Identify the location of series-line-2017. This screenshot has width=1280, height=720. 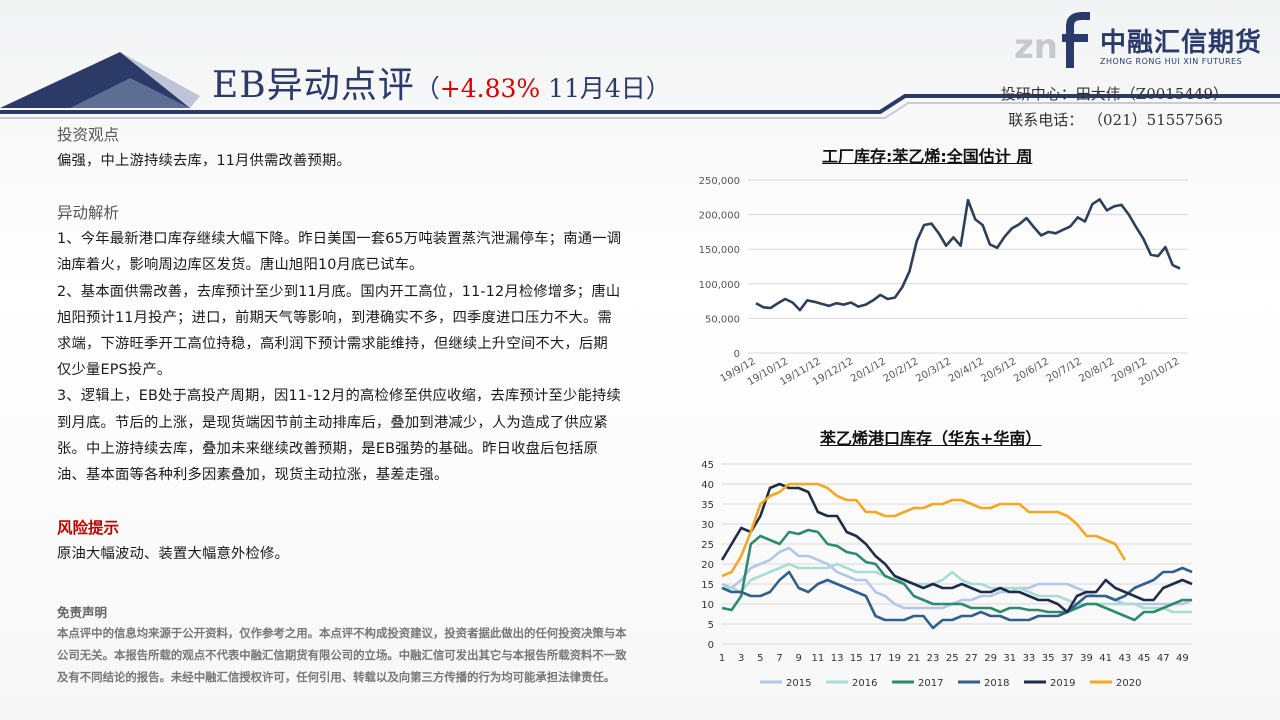
(956, 575).